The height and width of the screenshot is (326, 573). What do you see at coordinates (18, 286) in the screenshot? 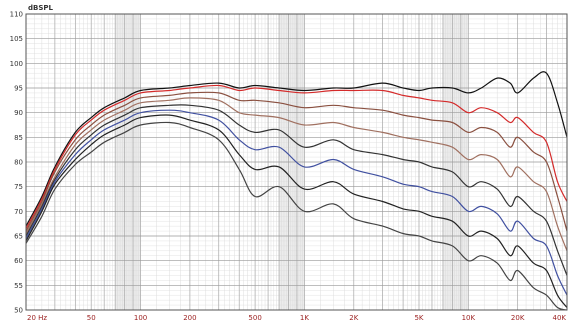
I see `y-tick-label: 55` at bounding box center [18, 286].